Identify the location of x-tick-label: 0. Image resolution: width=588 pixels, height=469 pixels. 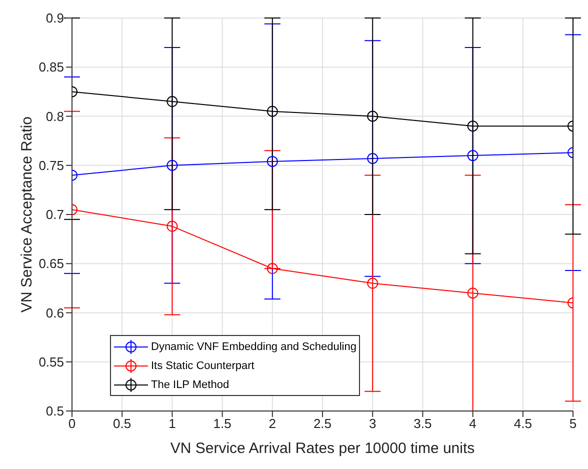
(72, 424).